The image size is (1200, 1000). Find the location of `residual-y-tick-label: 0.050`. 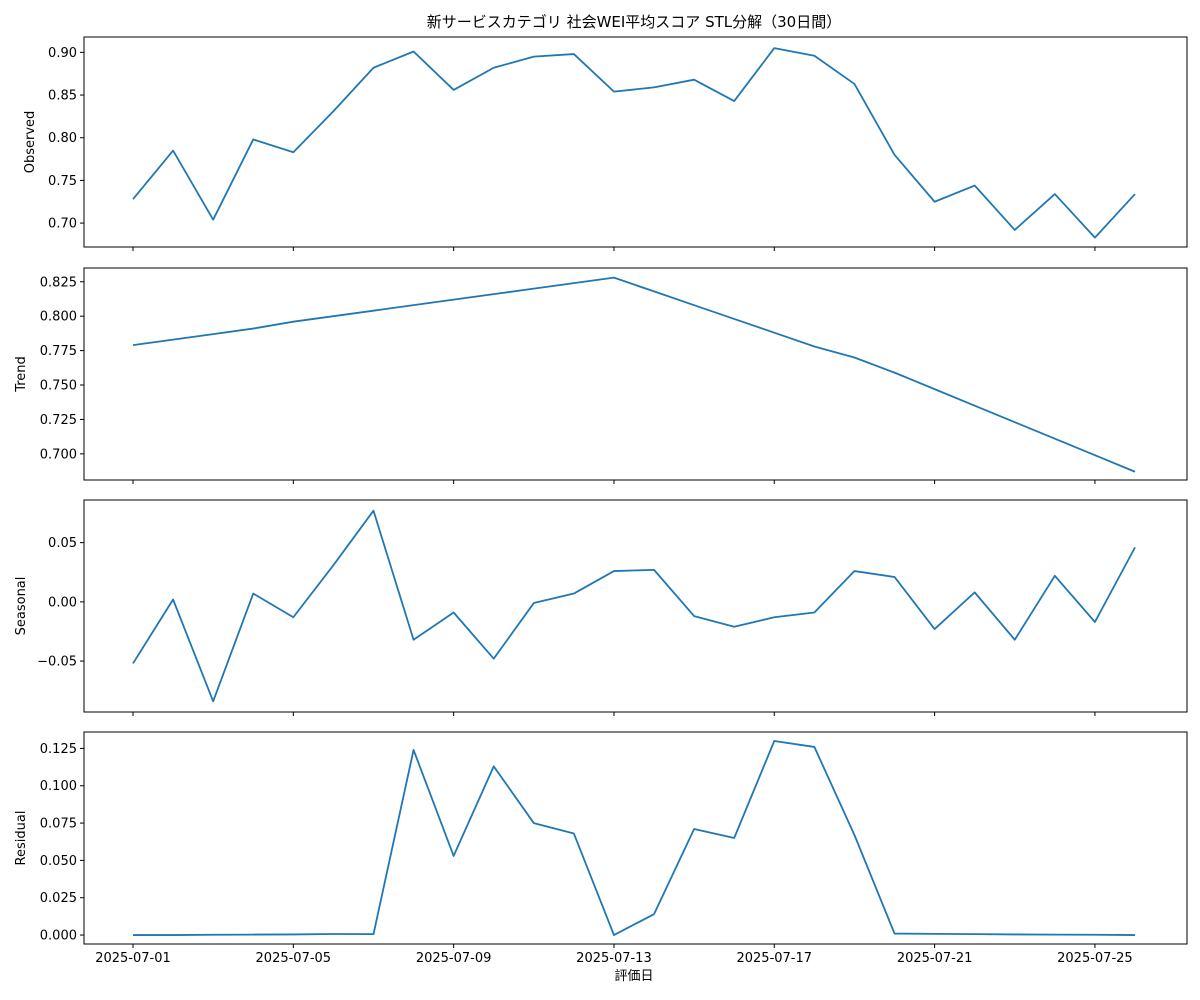

residual-y-tick-label: 0.050 is located at coordinates (58, 861).